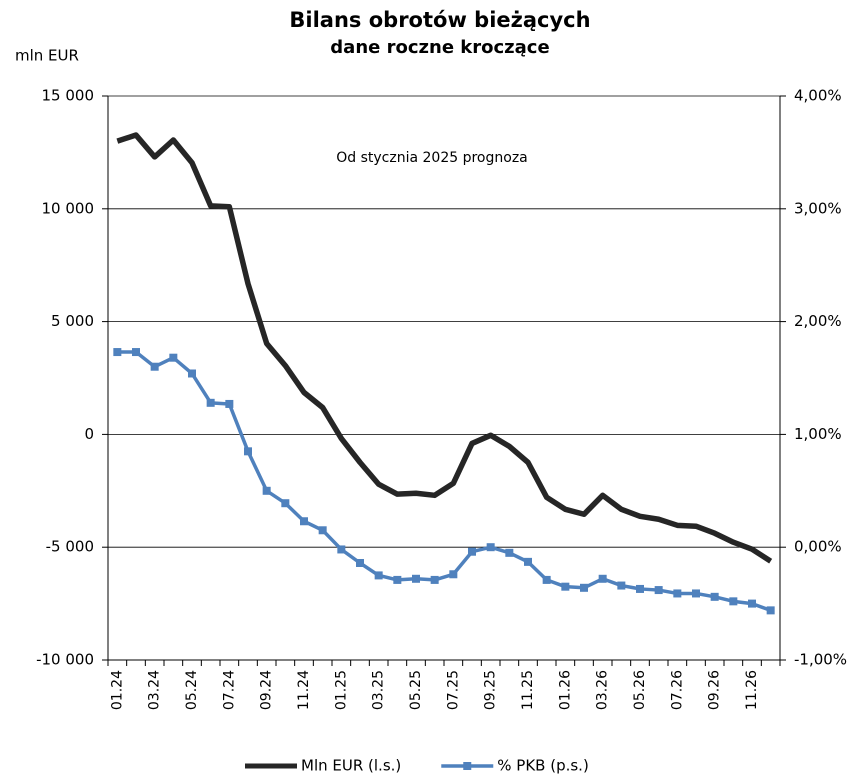 The image size is (858, 779). Describe the element at coordinates (453, 690) in the screenshot. I see `x-tick-label: 07.25` at that location.